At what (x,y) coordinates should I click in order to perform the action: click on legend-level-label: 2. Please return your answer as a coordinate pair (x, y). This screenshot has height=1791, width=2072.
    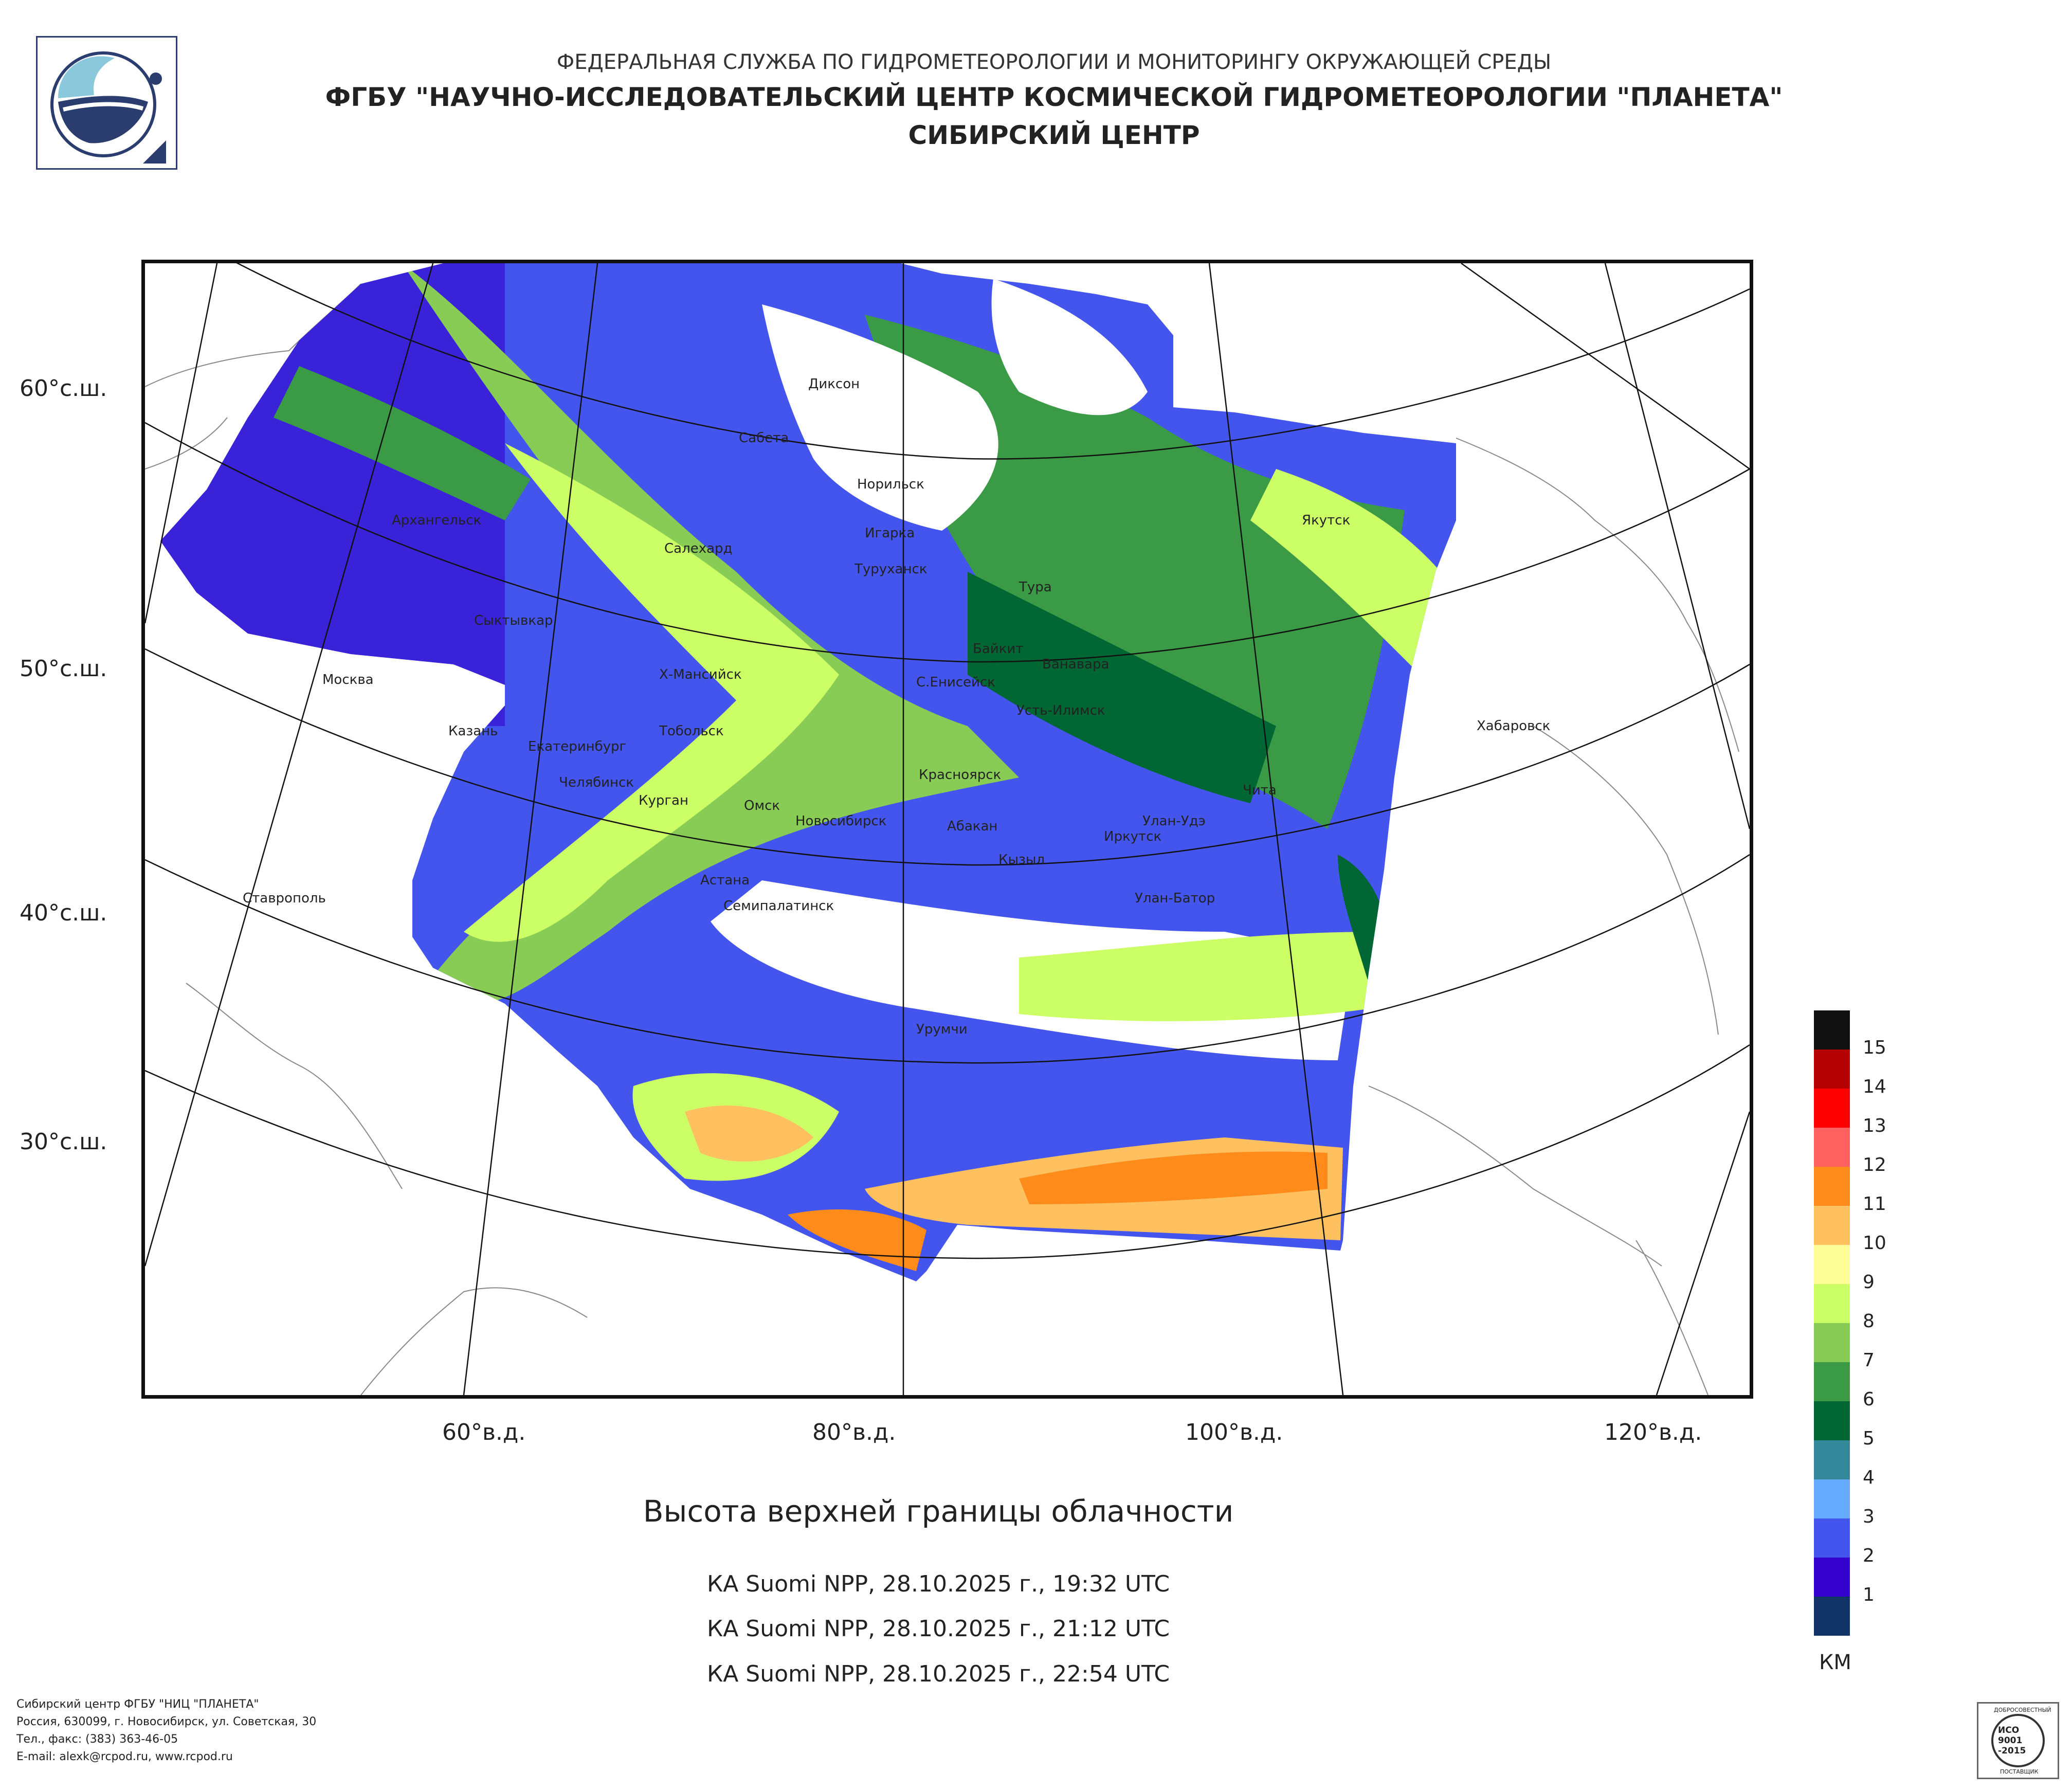
    Looking at the image, I should click on (1869, 1556).